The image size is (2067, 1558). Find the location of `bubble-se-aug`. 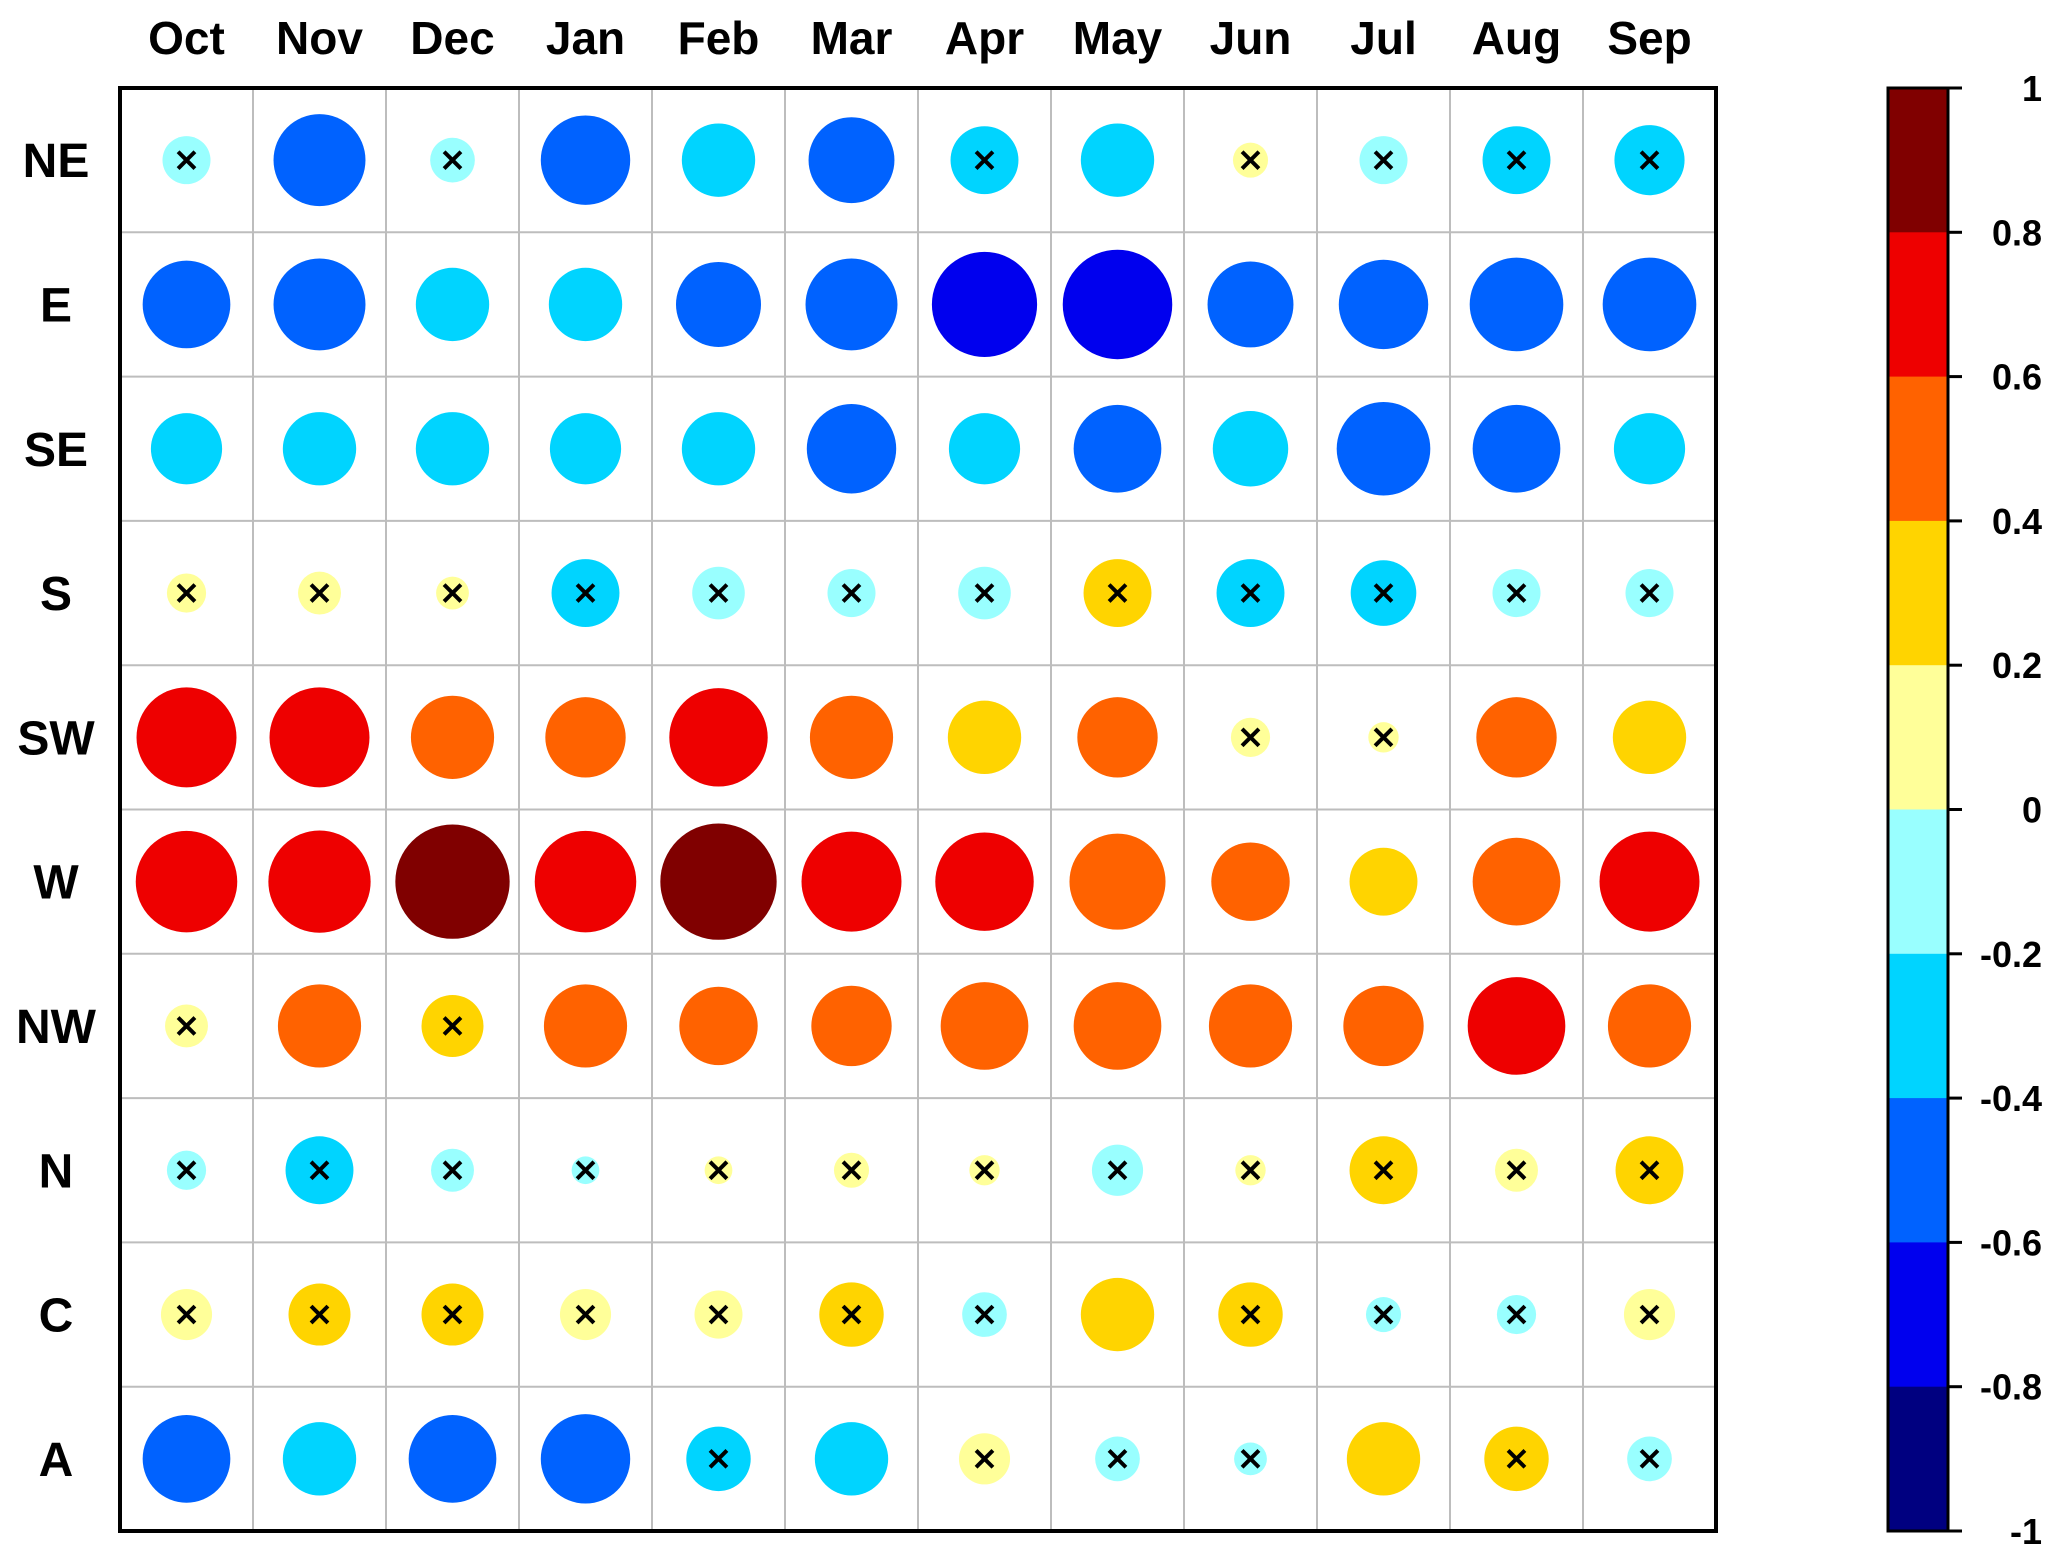

bubble-se-aug is located at coordinates (1516, 448).